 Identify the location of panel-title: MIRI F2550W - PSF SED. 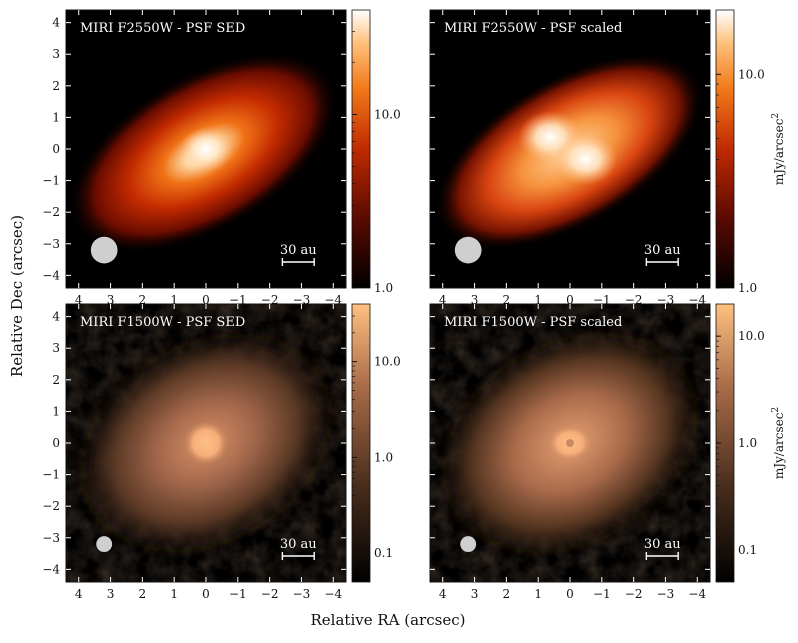
(162, 28).